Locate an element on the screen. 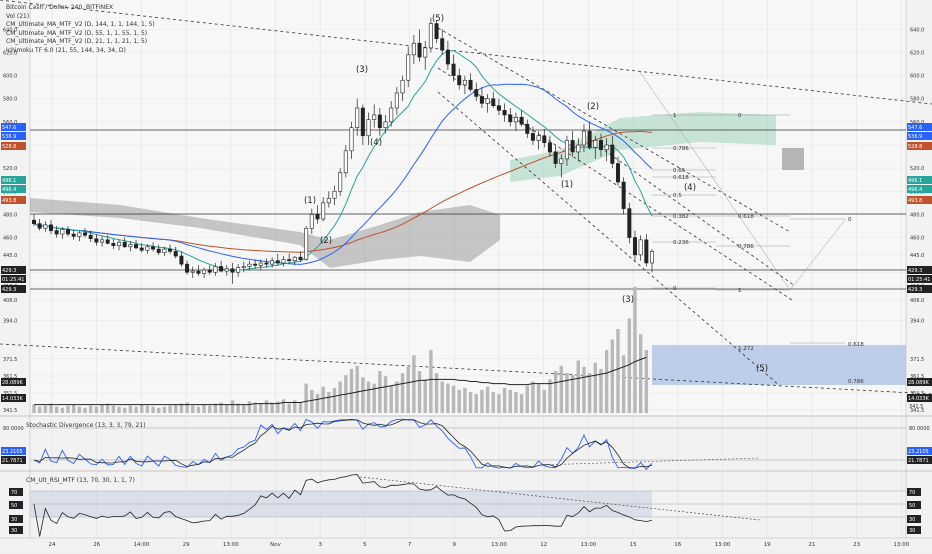 This screenshot has height=554, width=932. time-tick-label: Nov is located at coordinates (275, 545).